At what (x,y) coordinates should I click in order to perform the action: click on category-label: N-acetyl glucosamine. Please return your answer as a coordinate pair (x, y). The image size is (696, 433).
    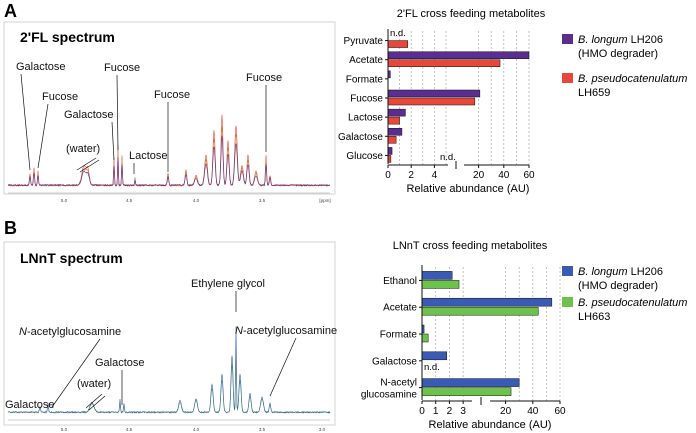
    Looking at the image, I should click on (389, 389).